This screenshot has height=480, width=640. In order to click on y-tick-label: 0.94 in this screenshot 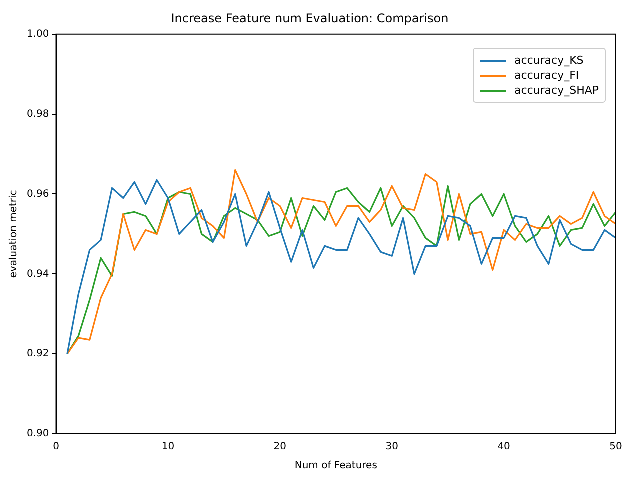, I will do `click(38, 274)`.